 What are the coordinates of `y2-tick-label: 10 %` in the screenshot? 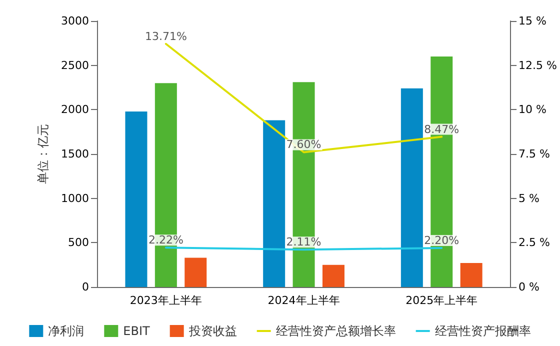 It's located at (532, 109).